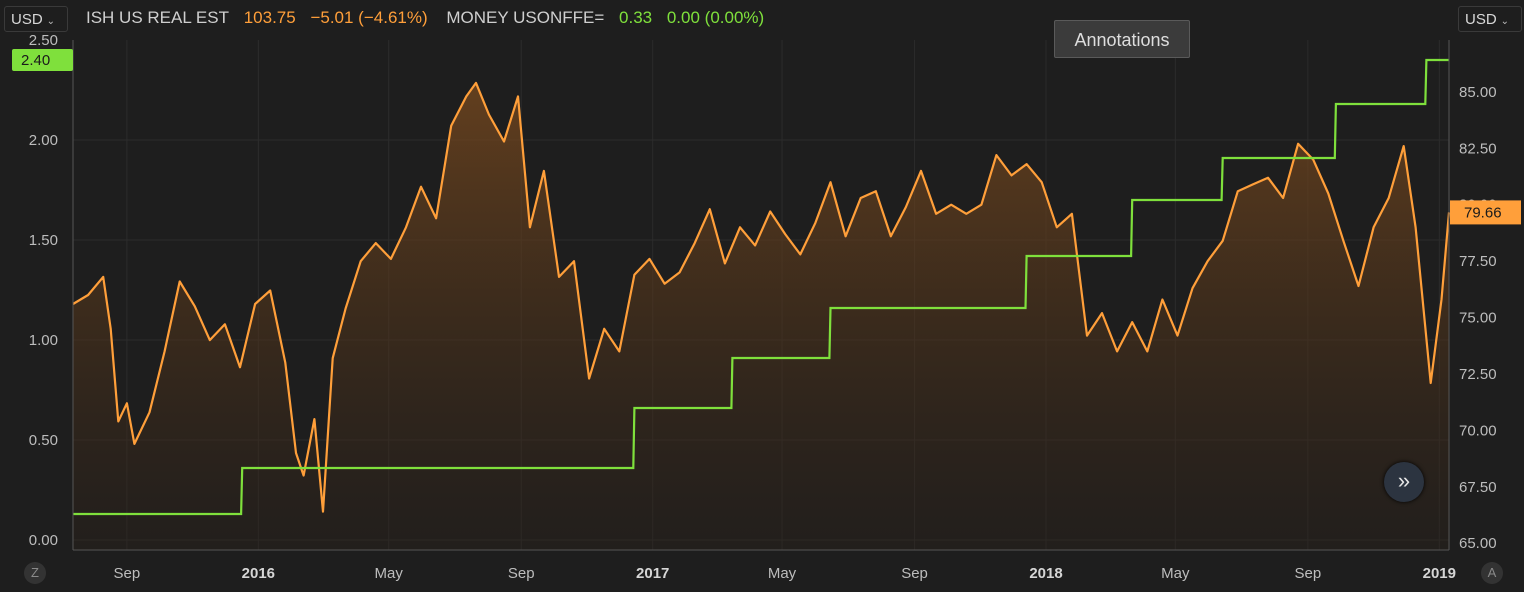 The height and width of the screenshot is (592, 1524). What do you see at coordinates (1478, 543) in the screenshot?
I see `right-axis-tick-label: 65.00` at bounding box center [1478, 543].